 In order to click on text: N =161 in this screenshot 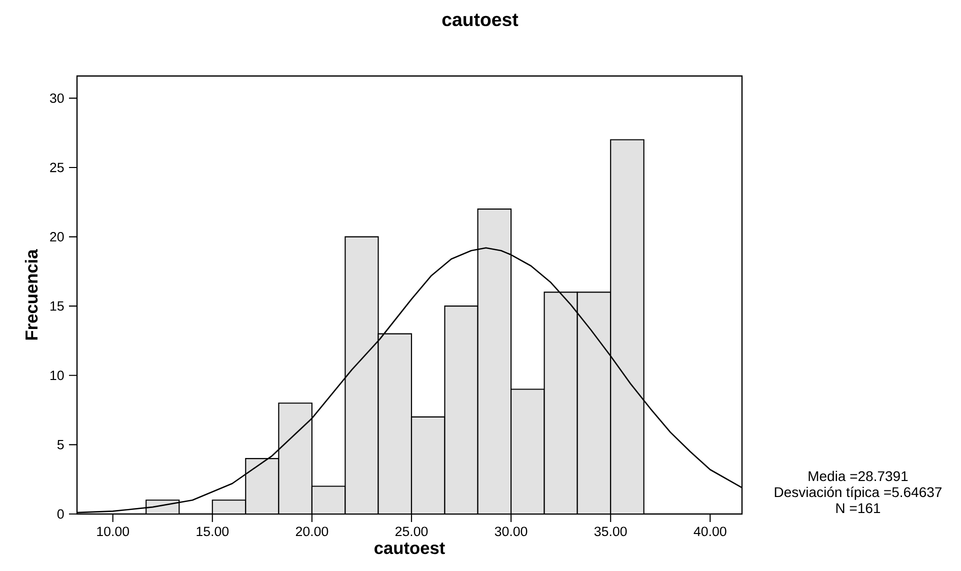, I will do `click(858, 508)`.